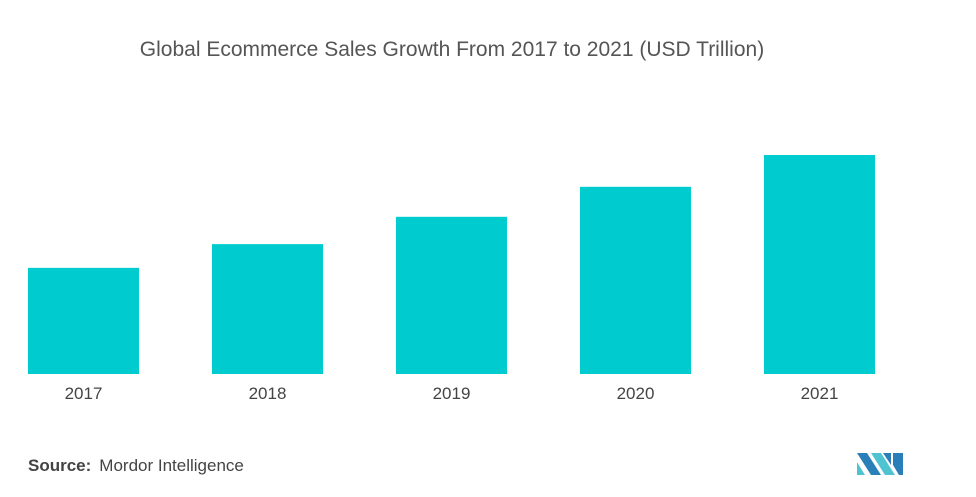 The width and height of the screenshot is (976, 497). I want to click on bar-2021, so click(819, 264).